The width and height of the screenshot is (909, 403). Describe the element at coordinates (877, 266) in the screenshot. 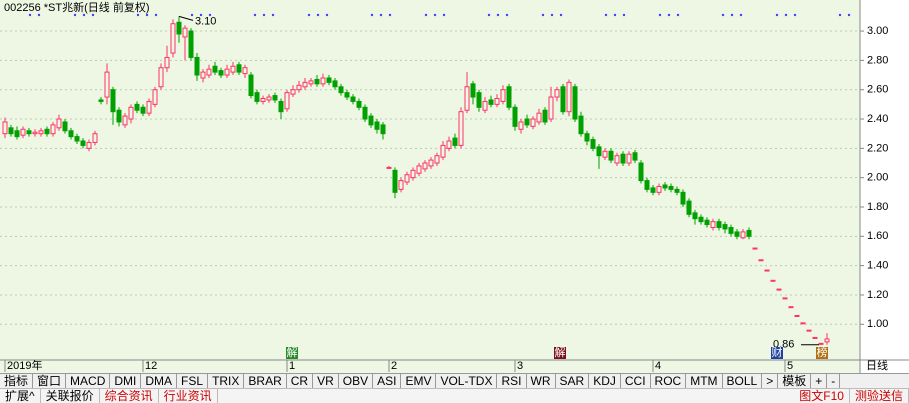

I see `y-tick-label: 1.40` at that location.